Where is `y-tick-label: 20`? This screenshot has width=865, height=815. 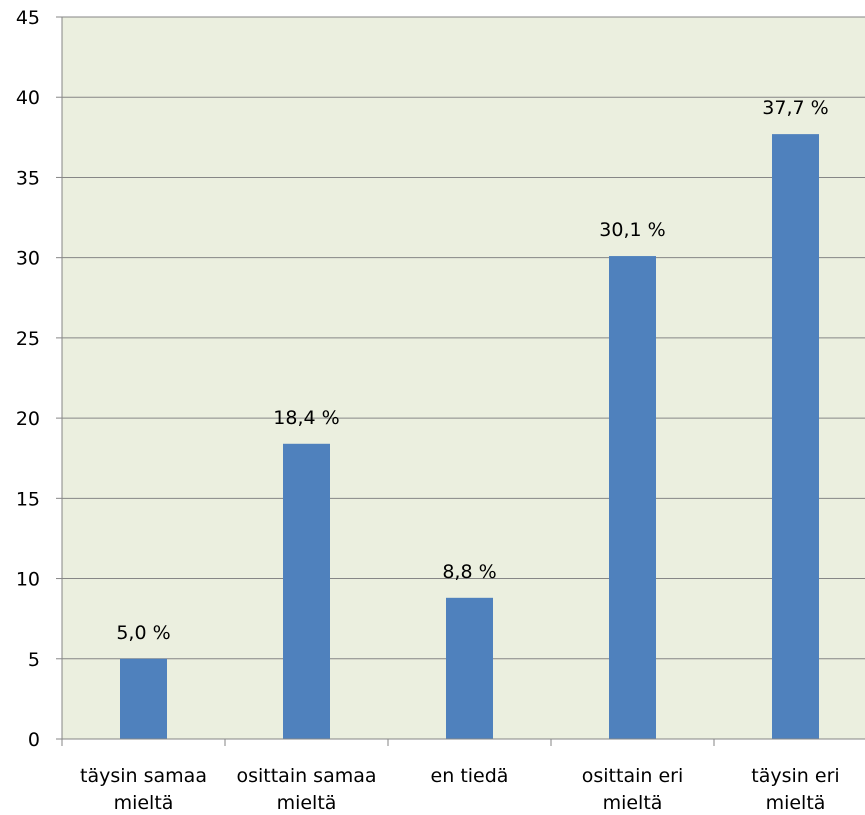 y-tick-label: 20 is located at coordinates (28, 419).